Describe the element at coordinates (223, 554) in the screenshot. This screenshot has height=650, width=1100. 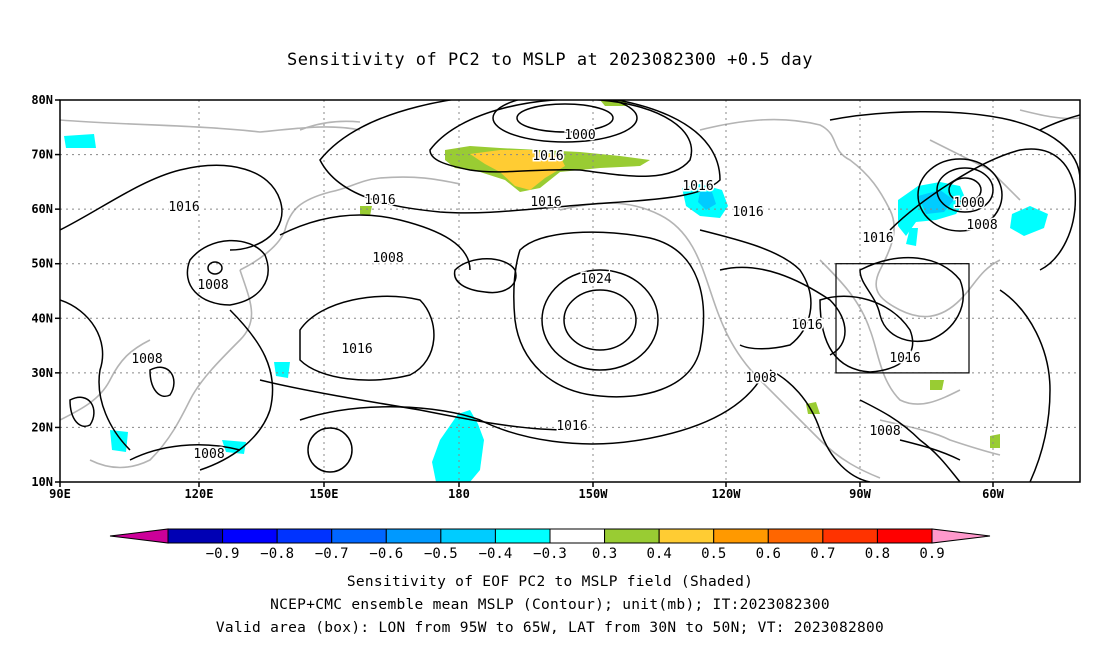
I see `colorbar-label: −0.9` at that location.